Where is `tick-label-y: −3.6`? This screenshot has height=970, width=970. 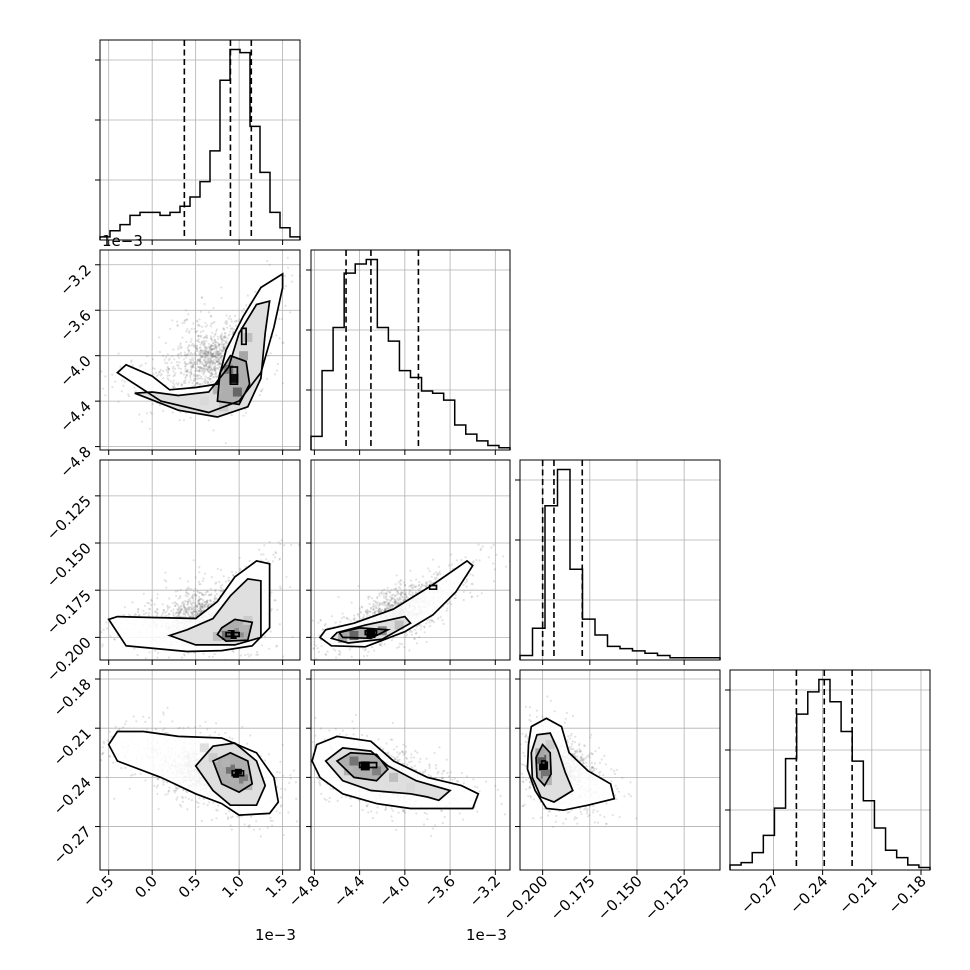
tick-label-y: −3.6 is located at coordinates (75, 325).